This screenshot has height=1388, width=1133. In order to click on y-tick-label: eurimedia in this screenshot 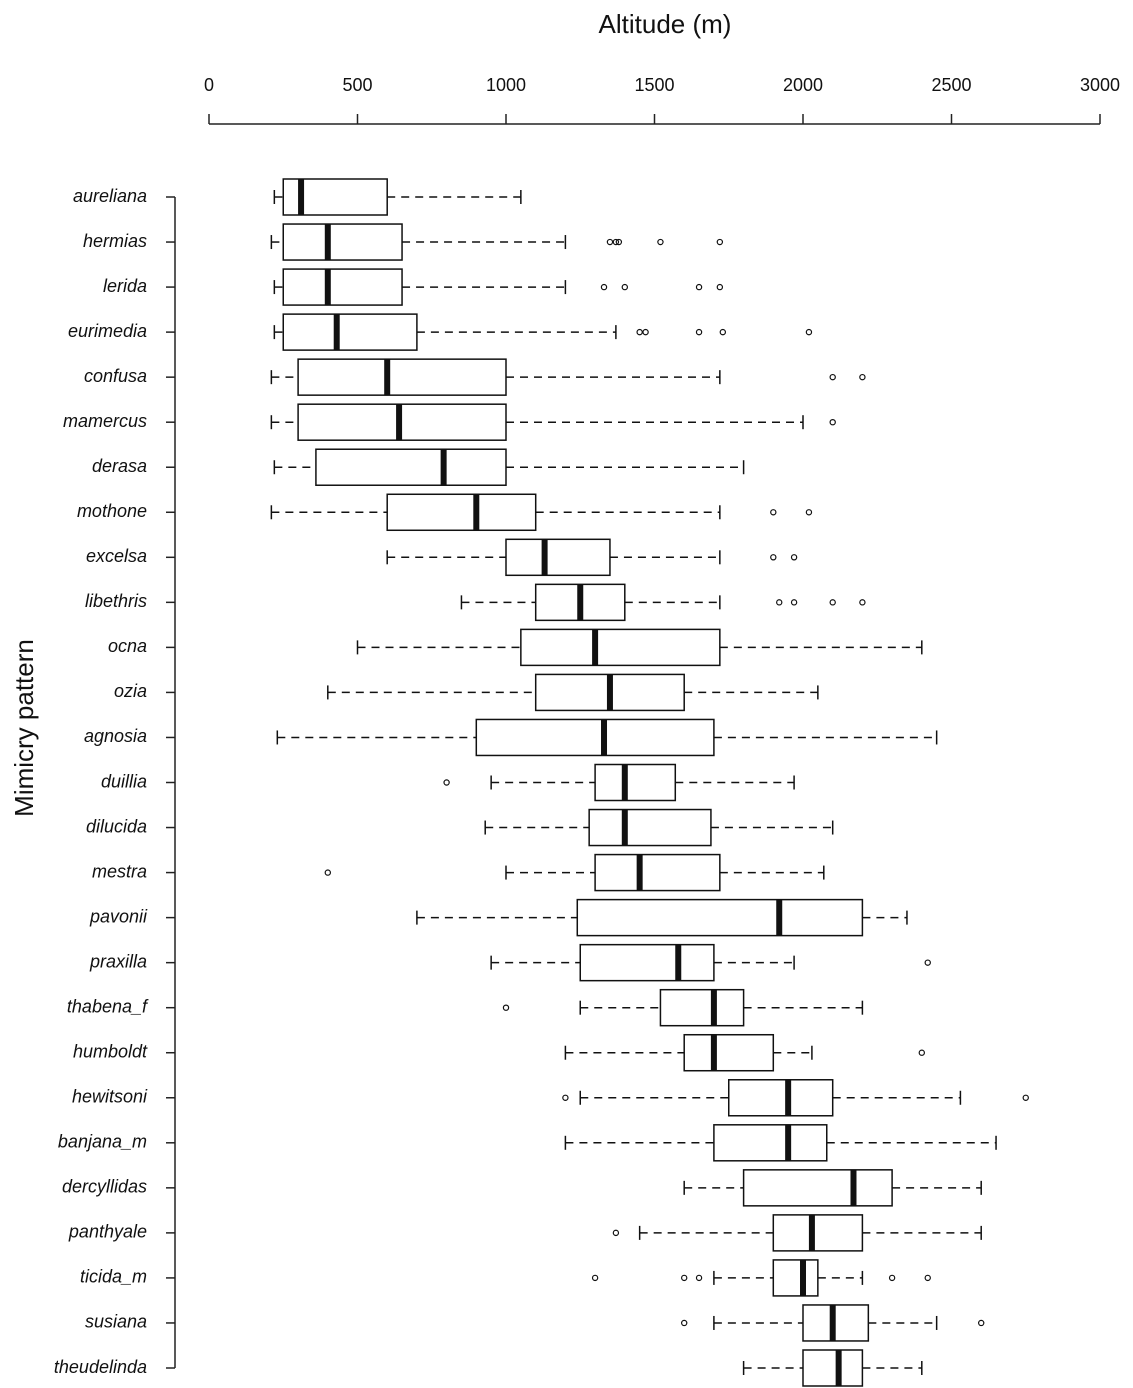, I will do `click(107, 331)`.